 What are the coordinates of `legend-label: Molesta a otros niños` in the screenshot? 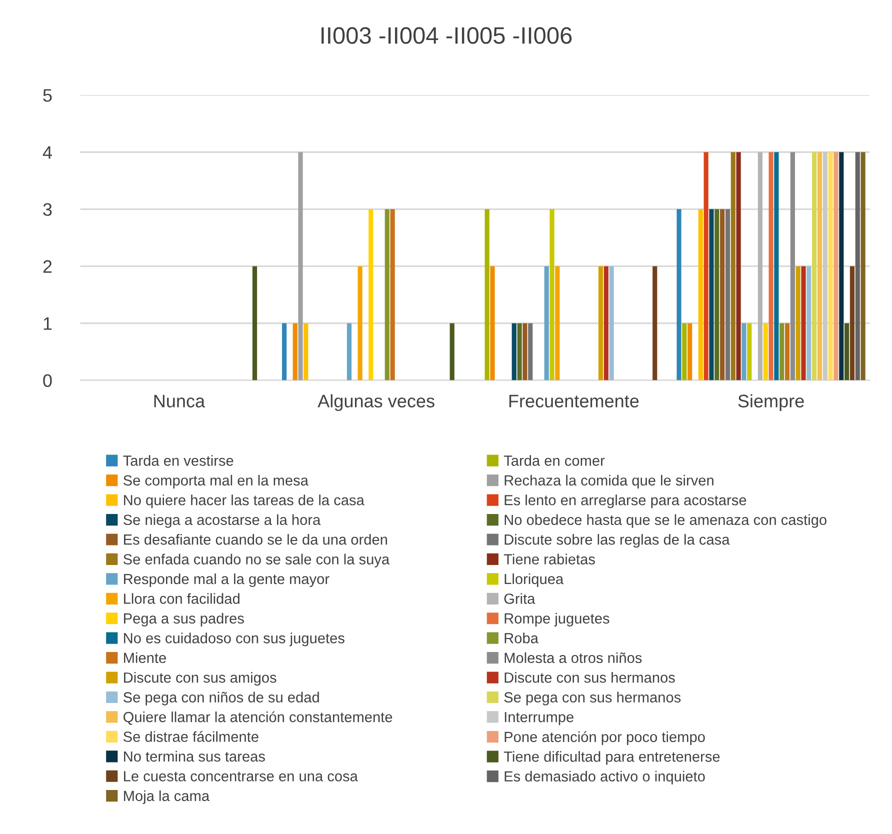 It's located at (573, 658).